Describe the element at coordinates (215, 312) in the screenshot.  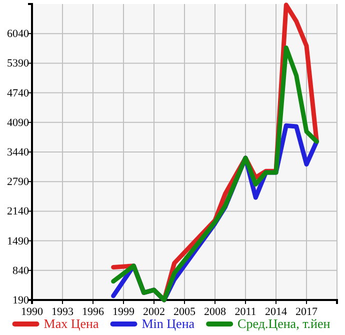
I see `x-tick-label: 2008` at that location.